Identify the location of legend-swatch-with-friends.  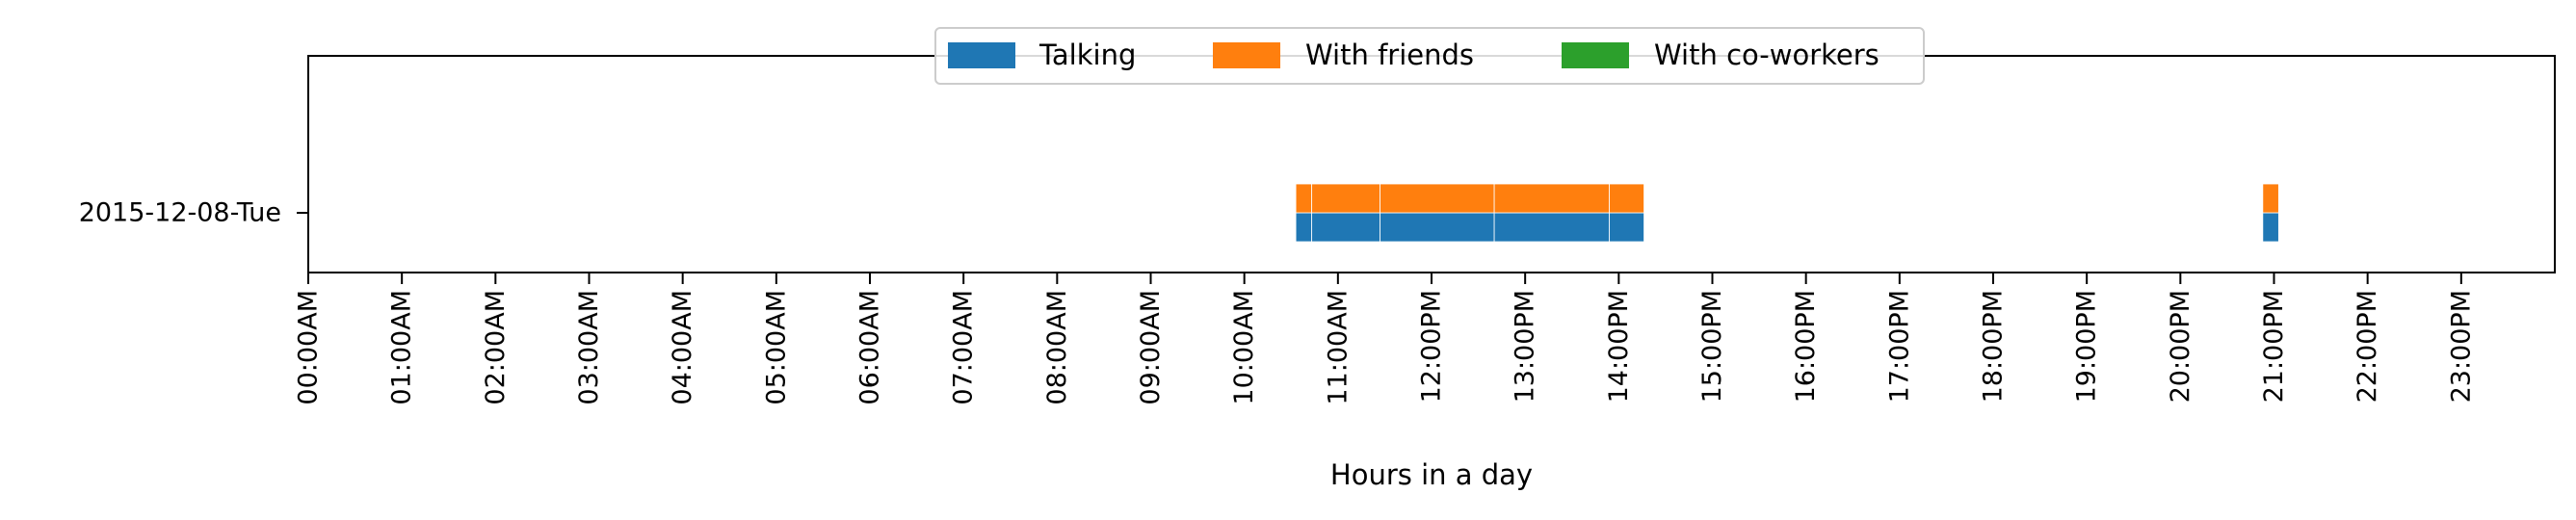
(1246, 55).